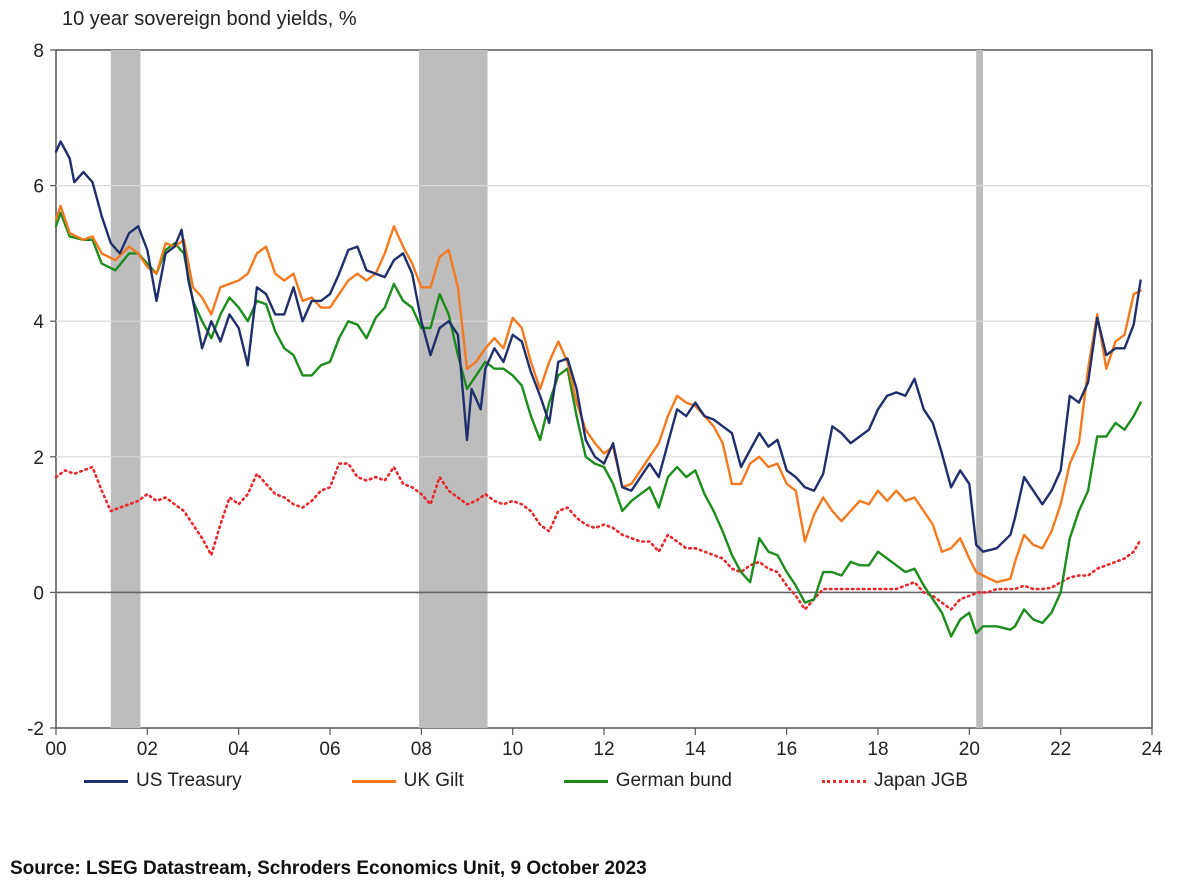  Describe the element at coordinates (421, 749) in the screenshot. I see `x-tick-label-4: 08` at that location.